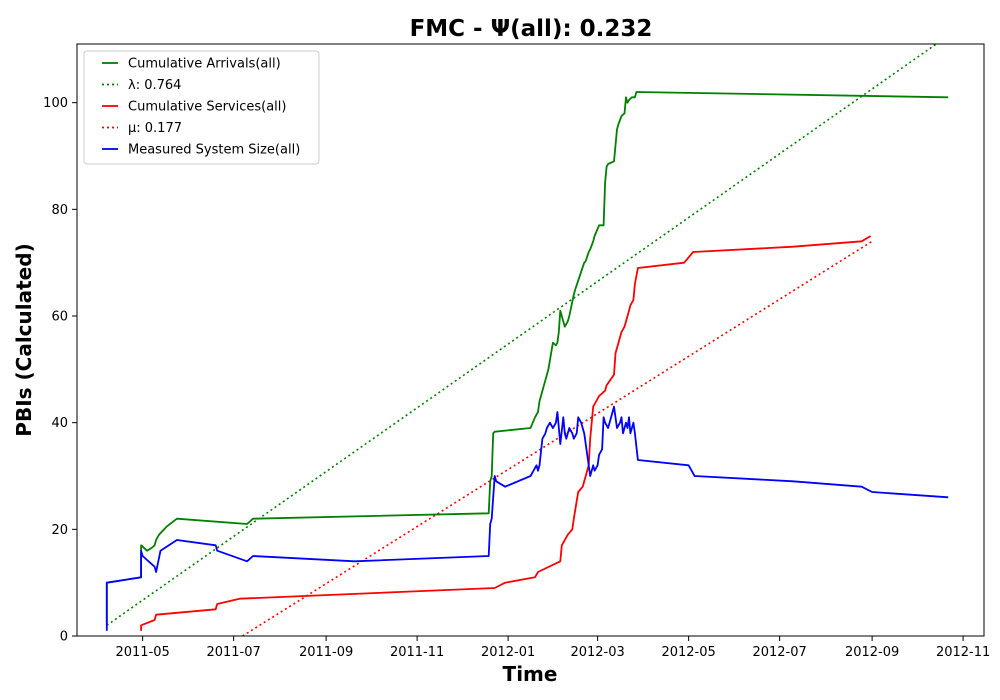 The image size is (1000, 700). I want to click on y-tick-label: 20, so click(59, 530).